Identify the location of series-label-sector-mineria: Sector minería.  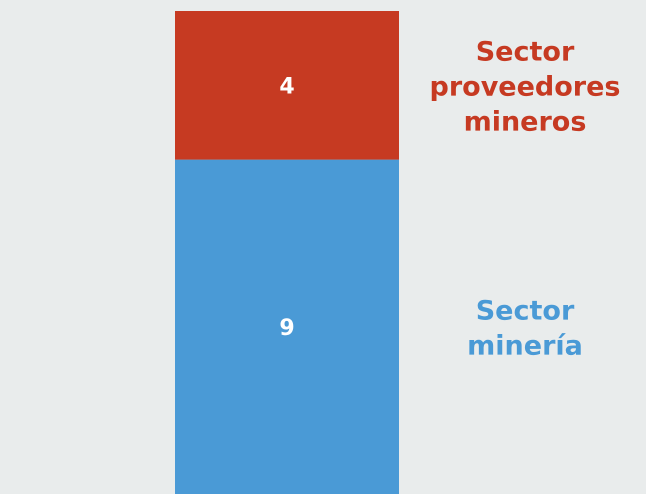
(525, 328).